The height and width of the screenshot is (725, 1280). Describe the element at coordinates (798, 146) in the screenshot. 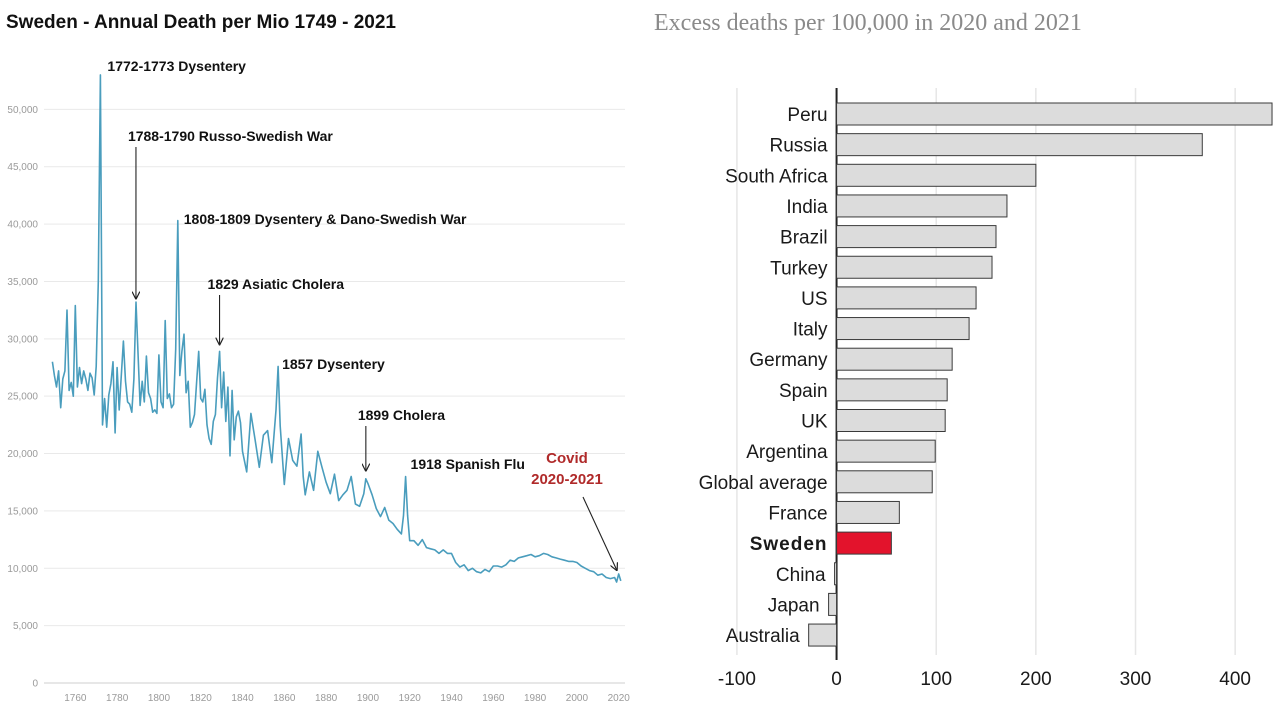

I see `right-category-label: Russia` at that location.